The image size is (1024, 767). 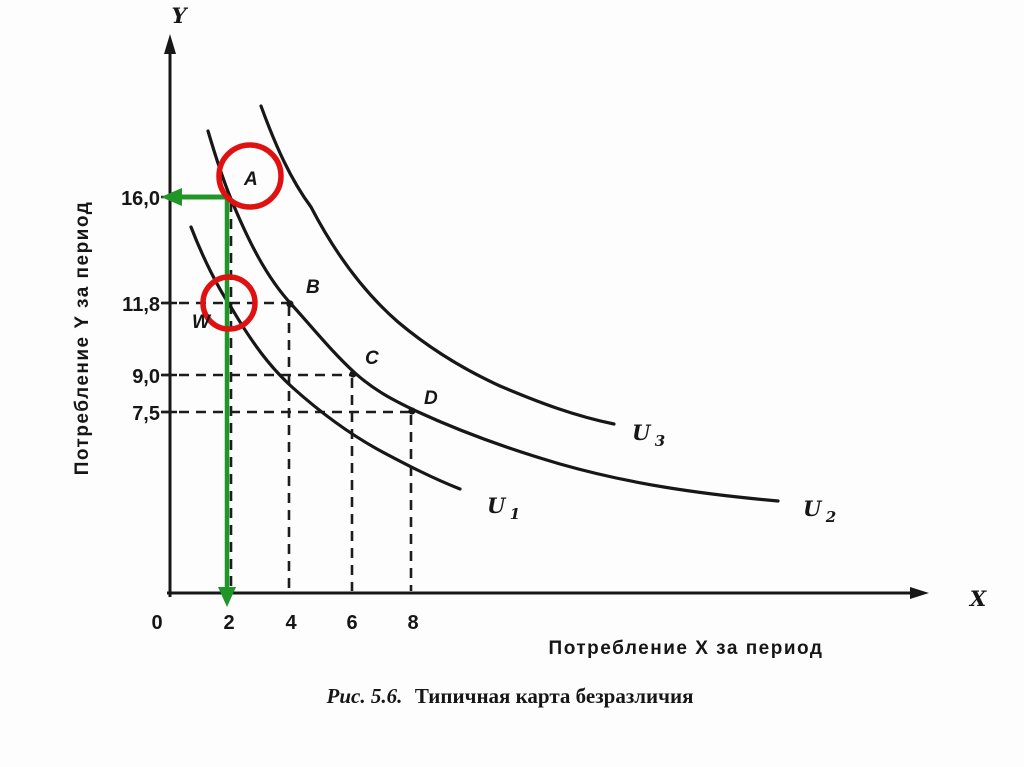 I want to click on x-tick-6: 6, so click(x=351, y=623).